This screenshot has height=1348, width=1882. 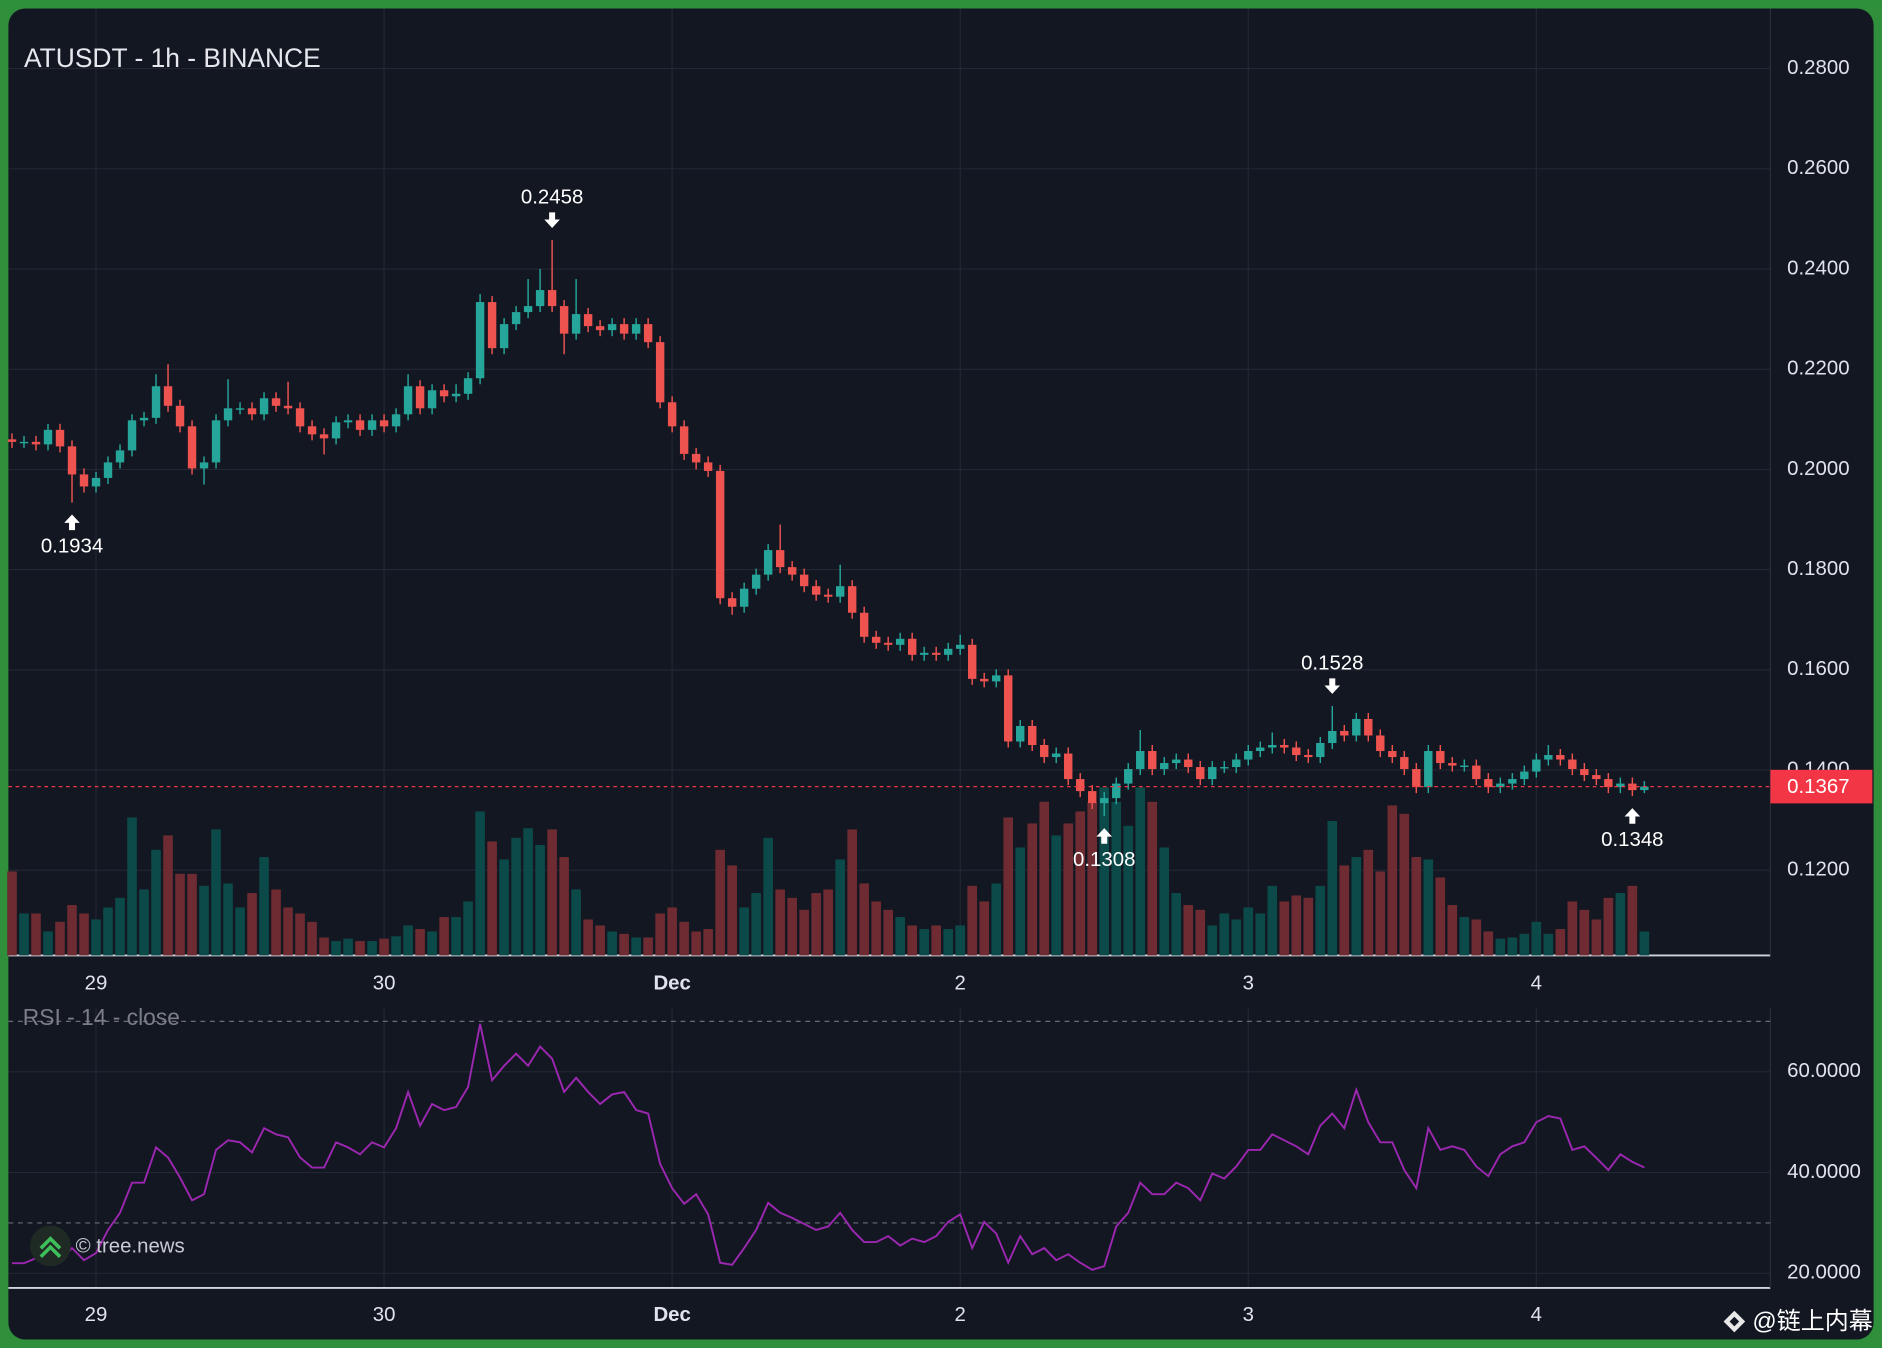 What do you see at coordinates (552, 220) in the screenshot?
I see `high-arrow` at bounding box center [552, 220].